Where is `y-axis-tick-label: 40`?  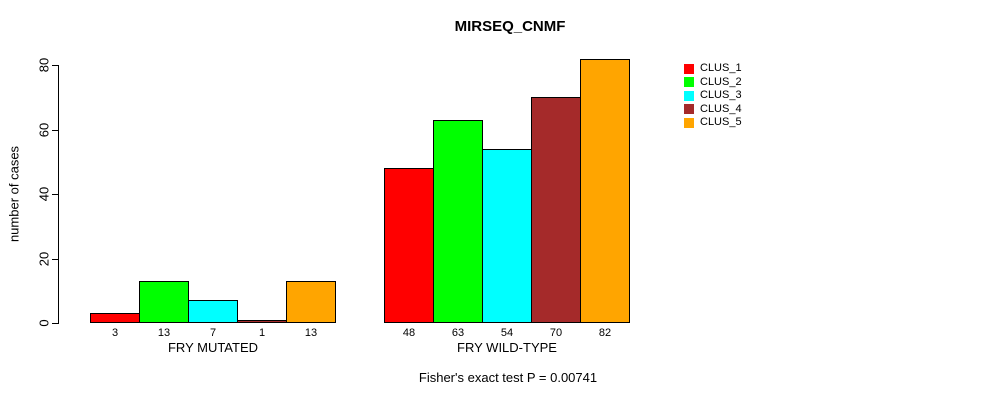 y-axis-tick-label: 40 is located at coordinates (44, 194).